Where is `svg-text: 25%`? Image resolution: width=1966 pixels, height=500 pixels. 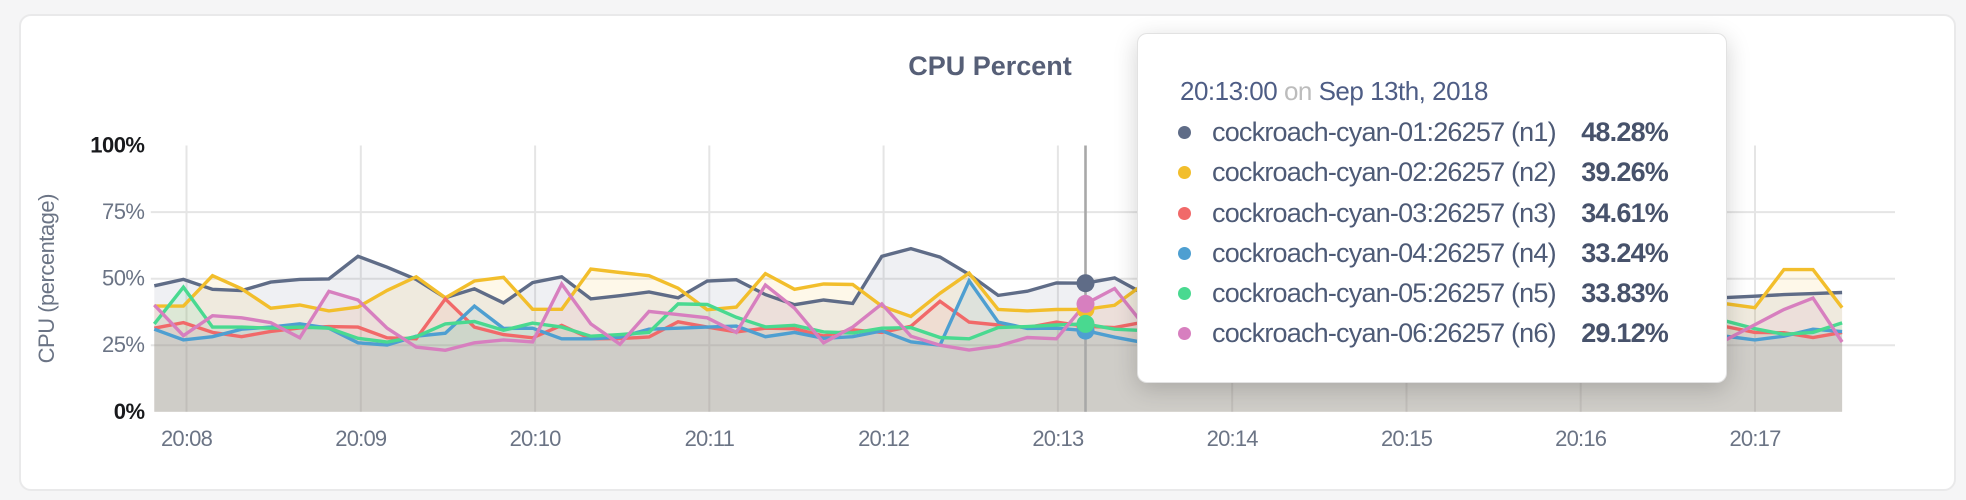
svg-text: 25% is located at coordinates (123, 344).